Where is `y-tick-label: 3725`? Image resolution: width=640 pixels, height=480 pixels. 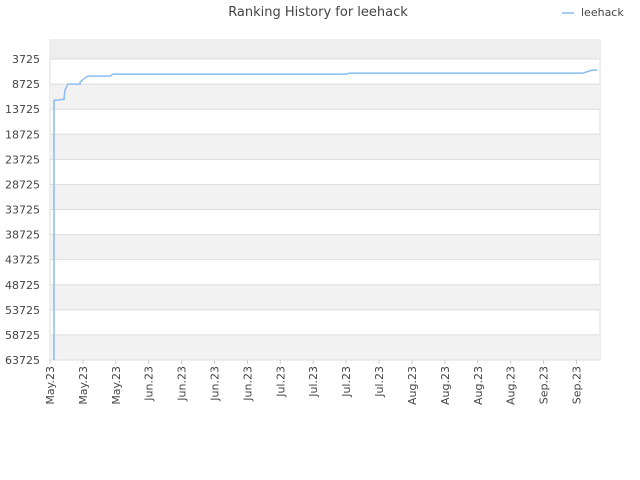 y-tick-label: 3725 is located at coordinates (26, 59).